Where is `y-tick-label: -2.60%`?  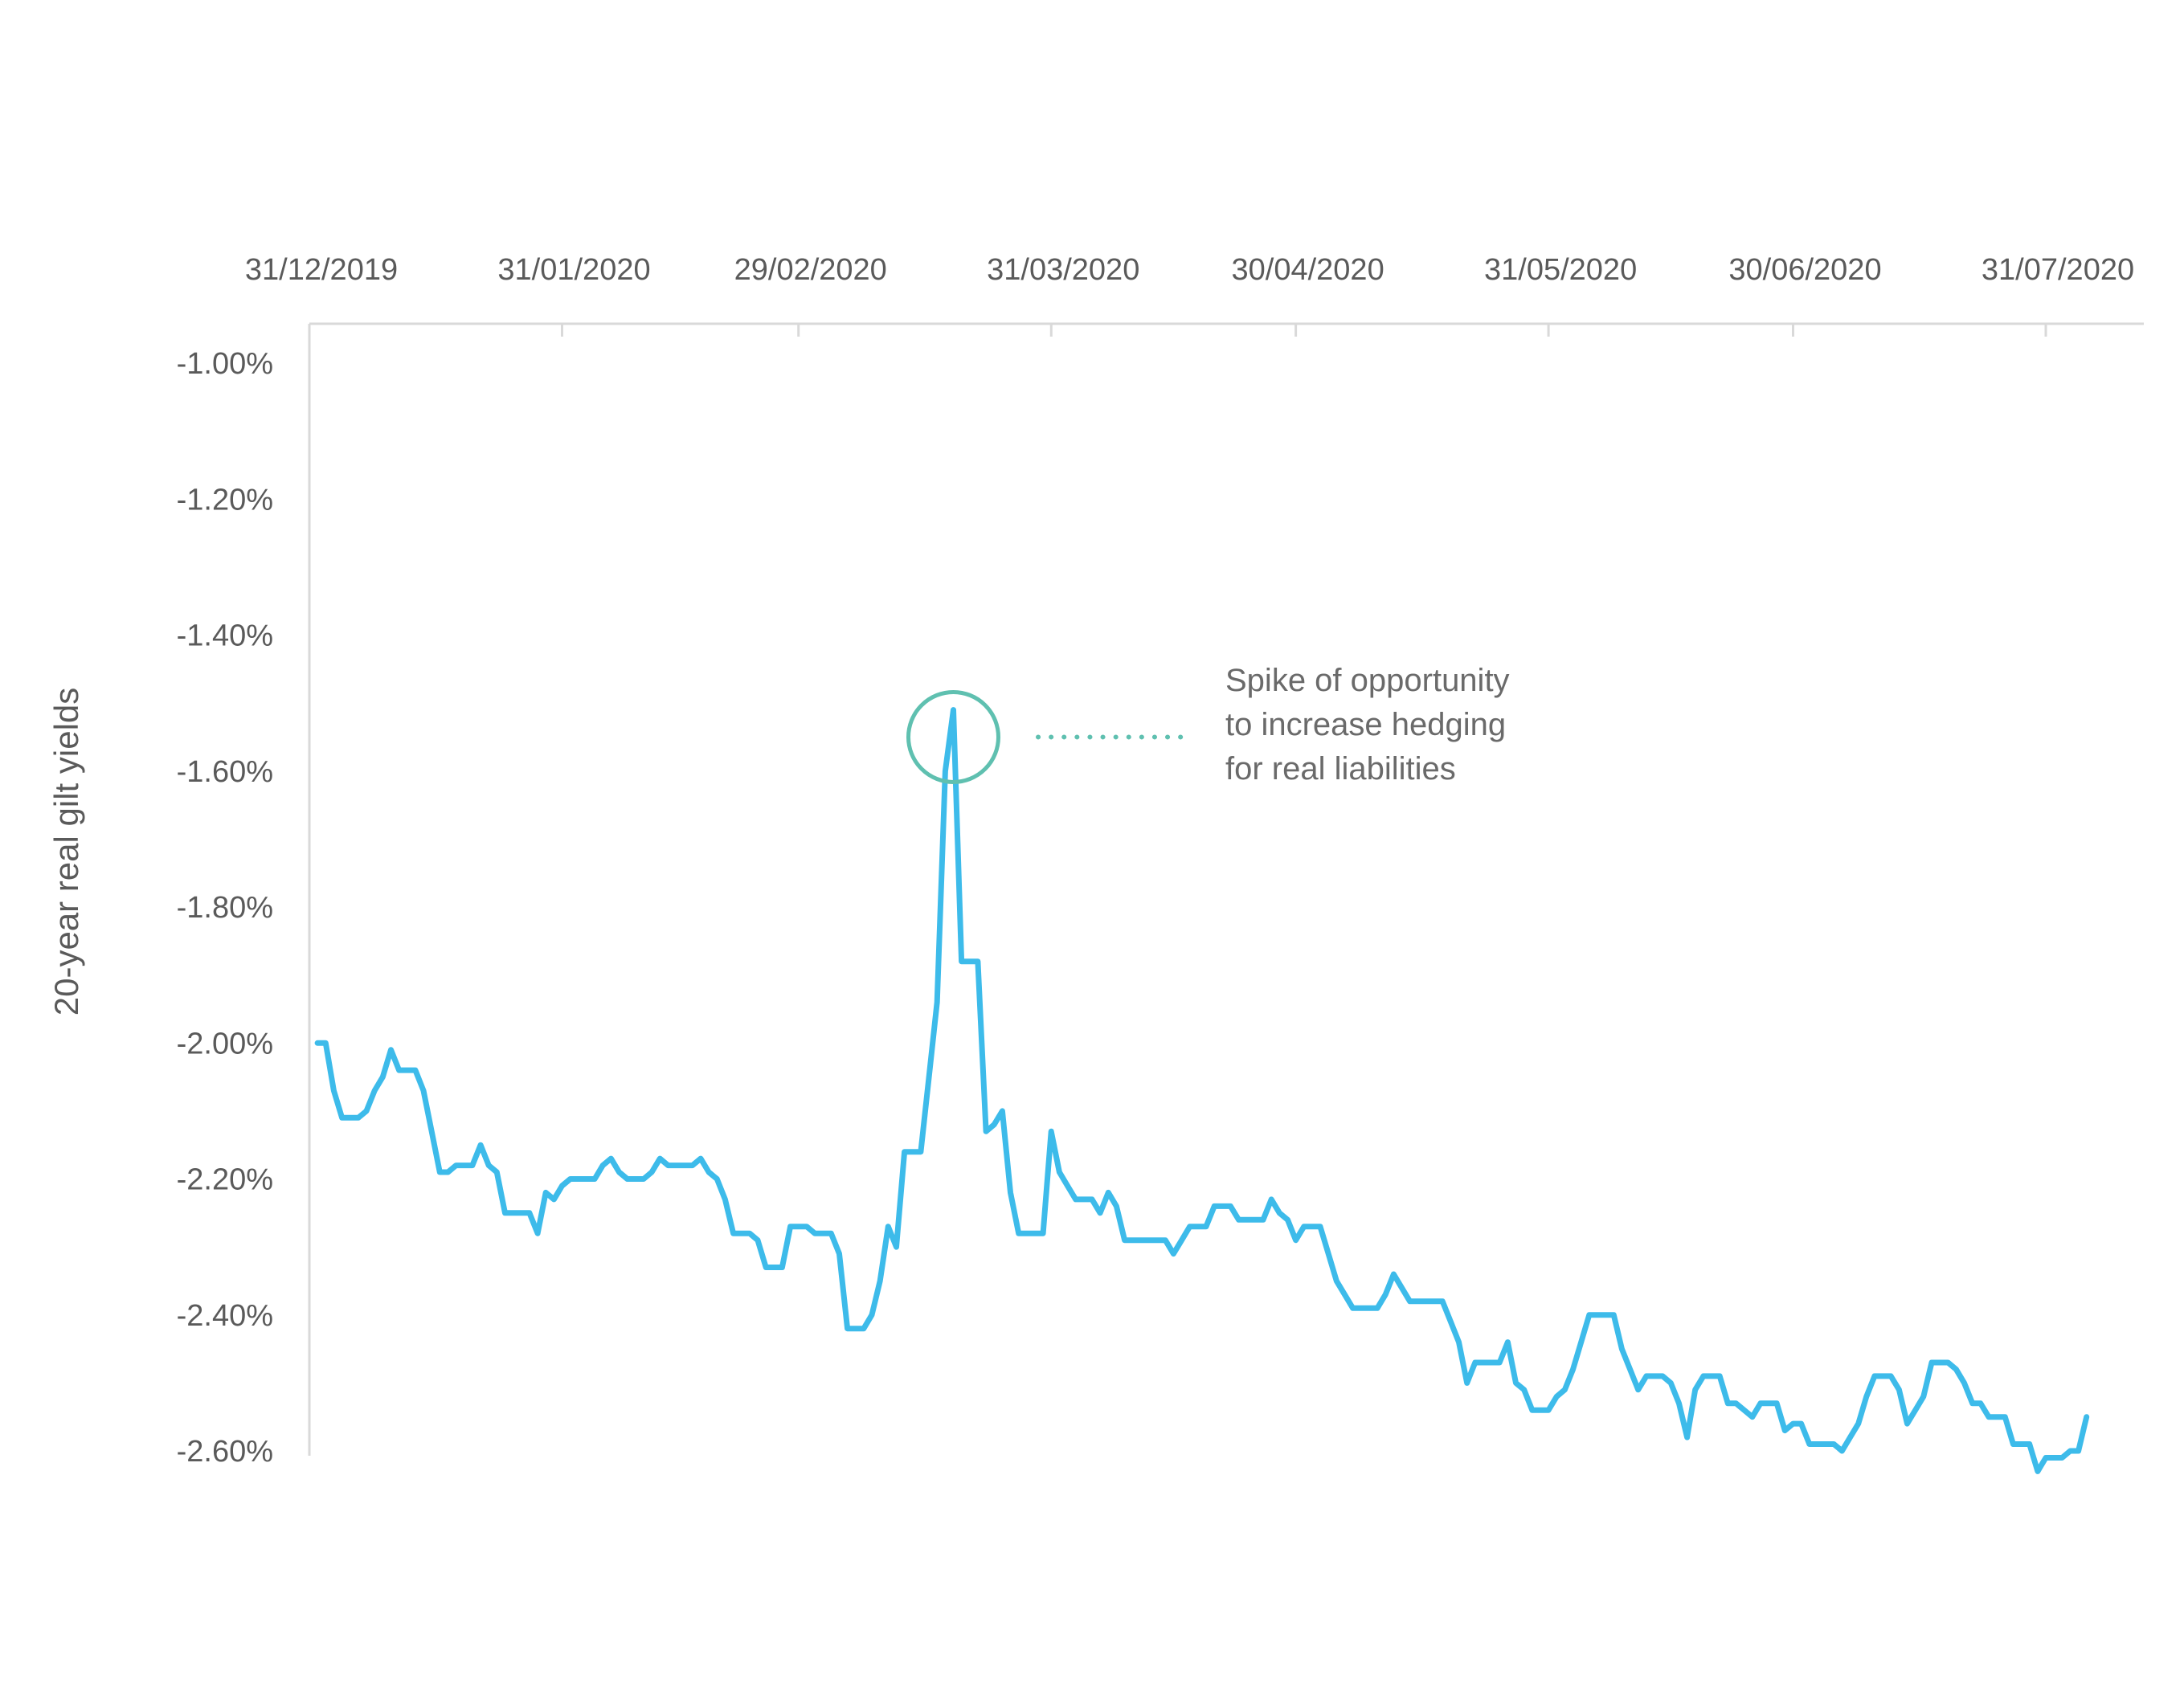
y-tick-label: -2.60% is located at coordinates (225, 1452).